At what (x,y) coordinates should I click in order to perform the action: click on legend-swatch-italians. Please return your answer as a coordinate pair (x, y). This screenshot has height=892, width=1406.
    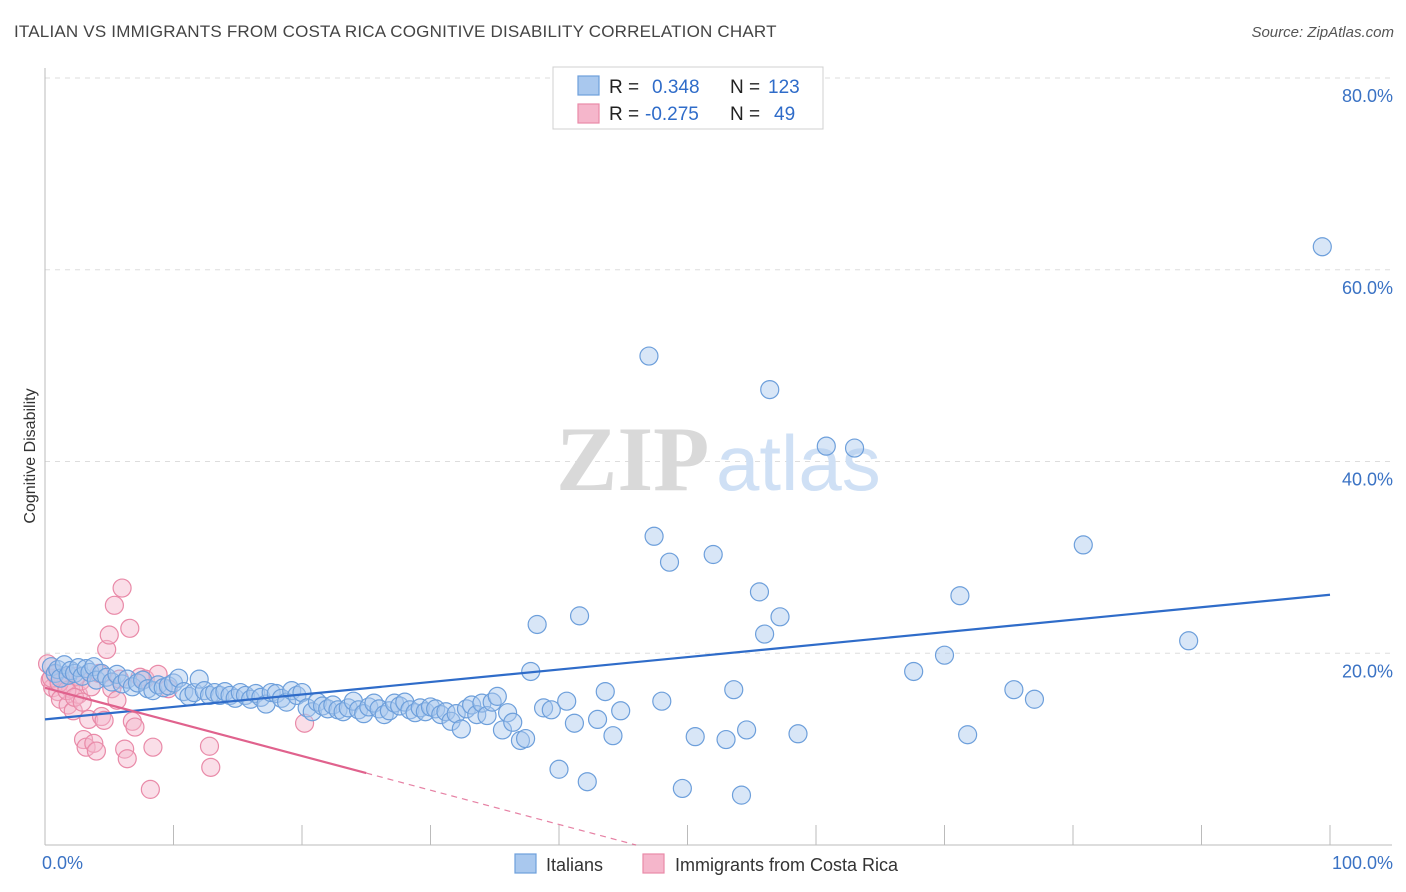
    Looking at the image, I should click on (588, 85).